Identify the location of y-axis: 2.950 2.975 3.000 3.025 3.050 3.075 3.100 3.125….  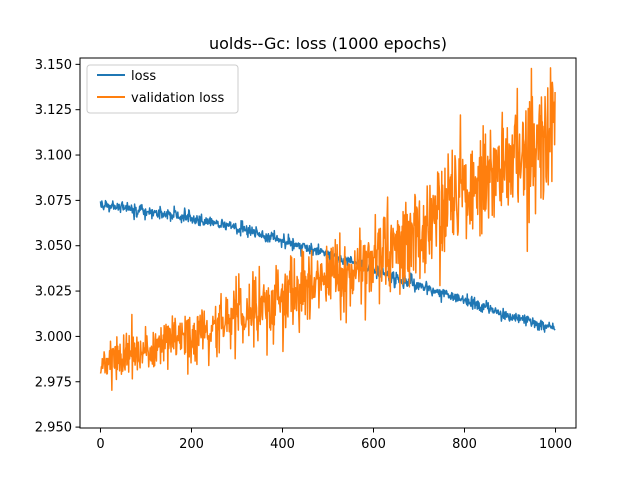
(57, 247).